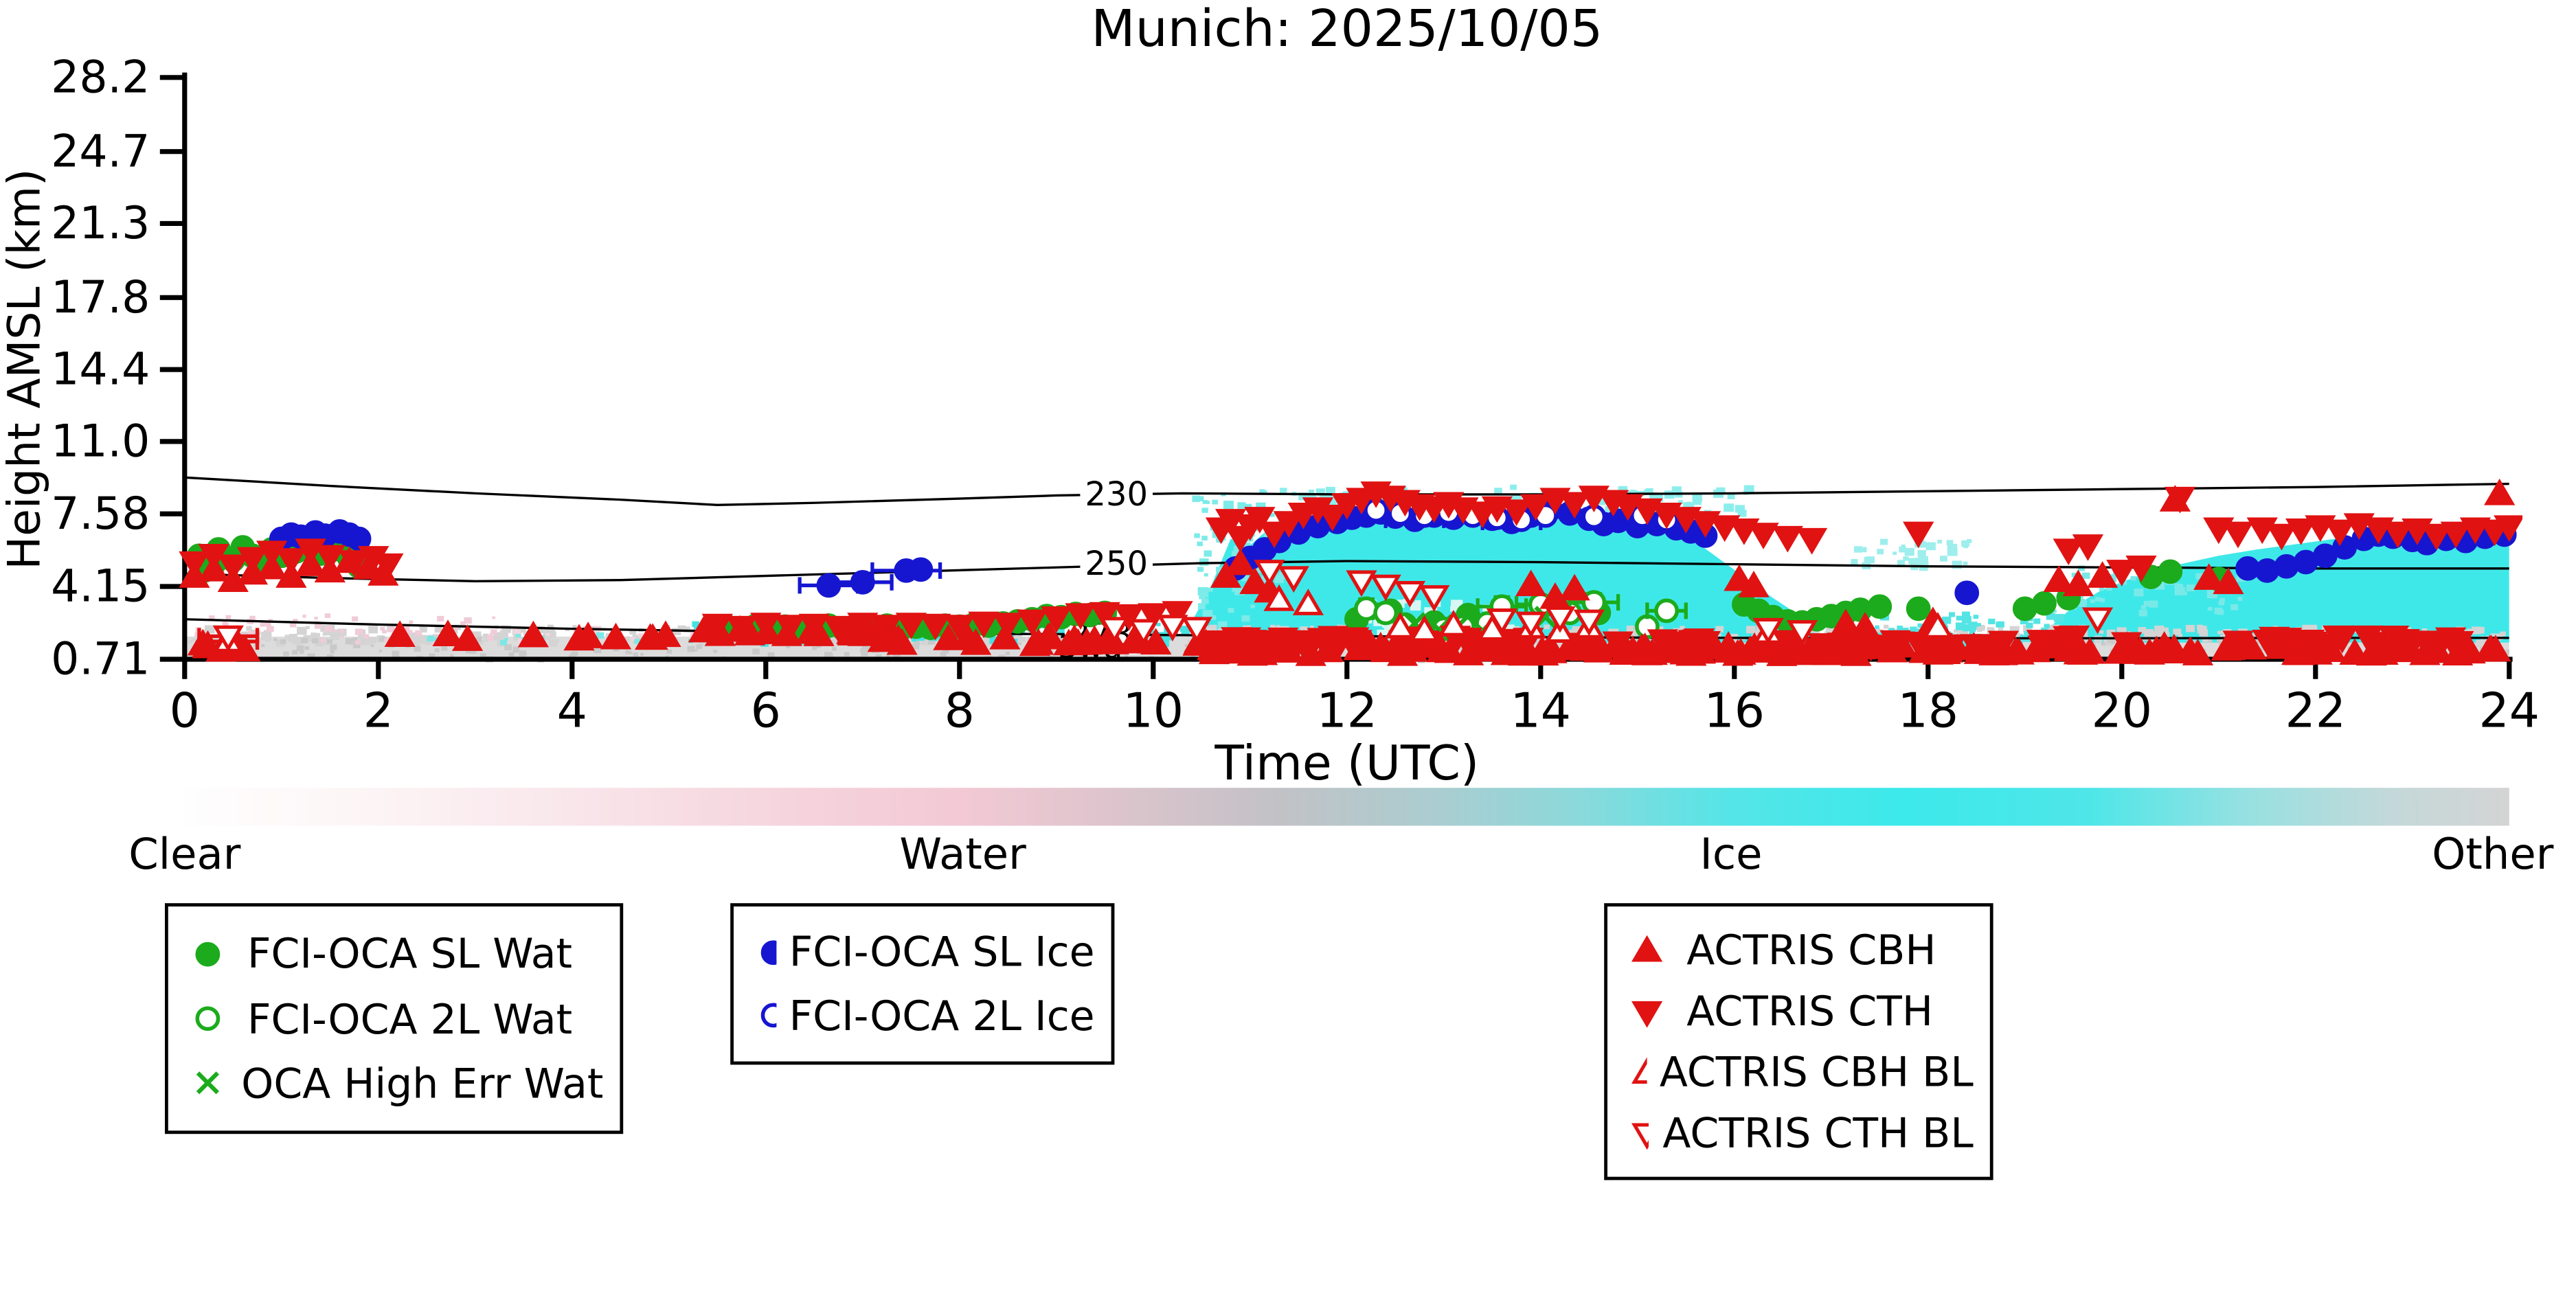 Image resolution: width=2576 pixels, height=1289 pixels. Describe the element at coordinates (1153, 711) in the screenshot. I see `svg-text: 10` at that location.